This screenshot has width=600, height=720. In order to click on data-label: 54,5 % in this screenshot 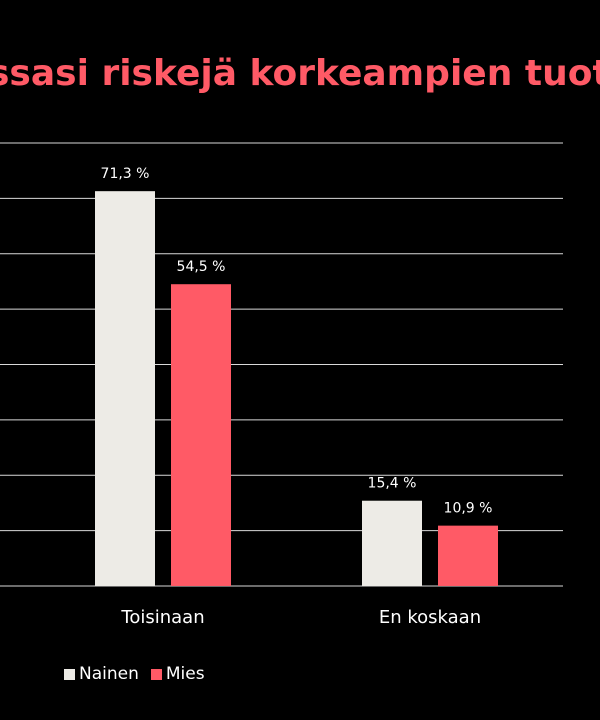, I will do `click(201, 267)`.